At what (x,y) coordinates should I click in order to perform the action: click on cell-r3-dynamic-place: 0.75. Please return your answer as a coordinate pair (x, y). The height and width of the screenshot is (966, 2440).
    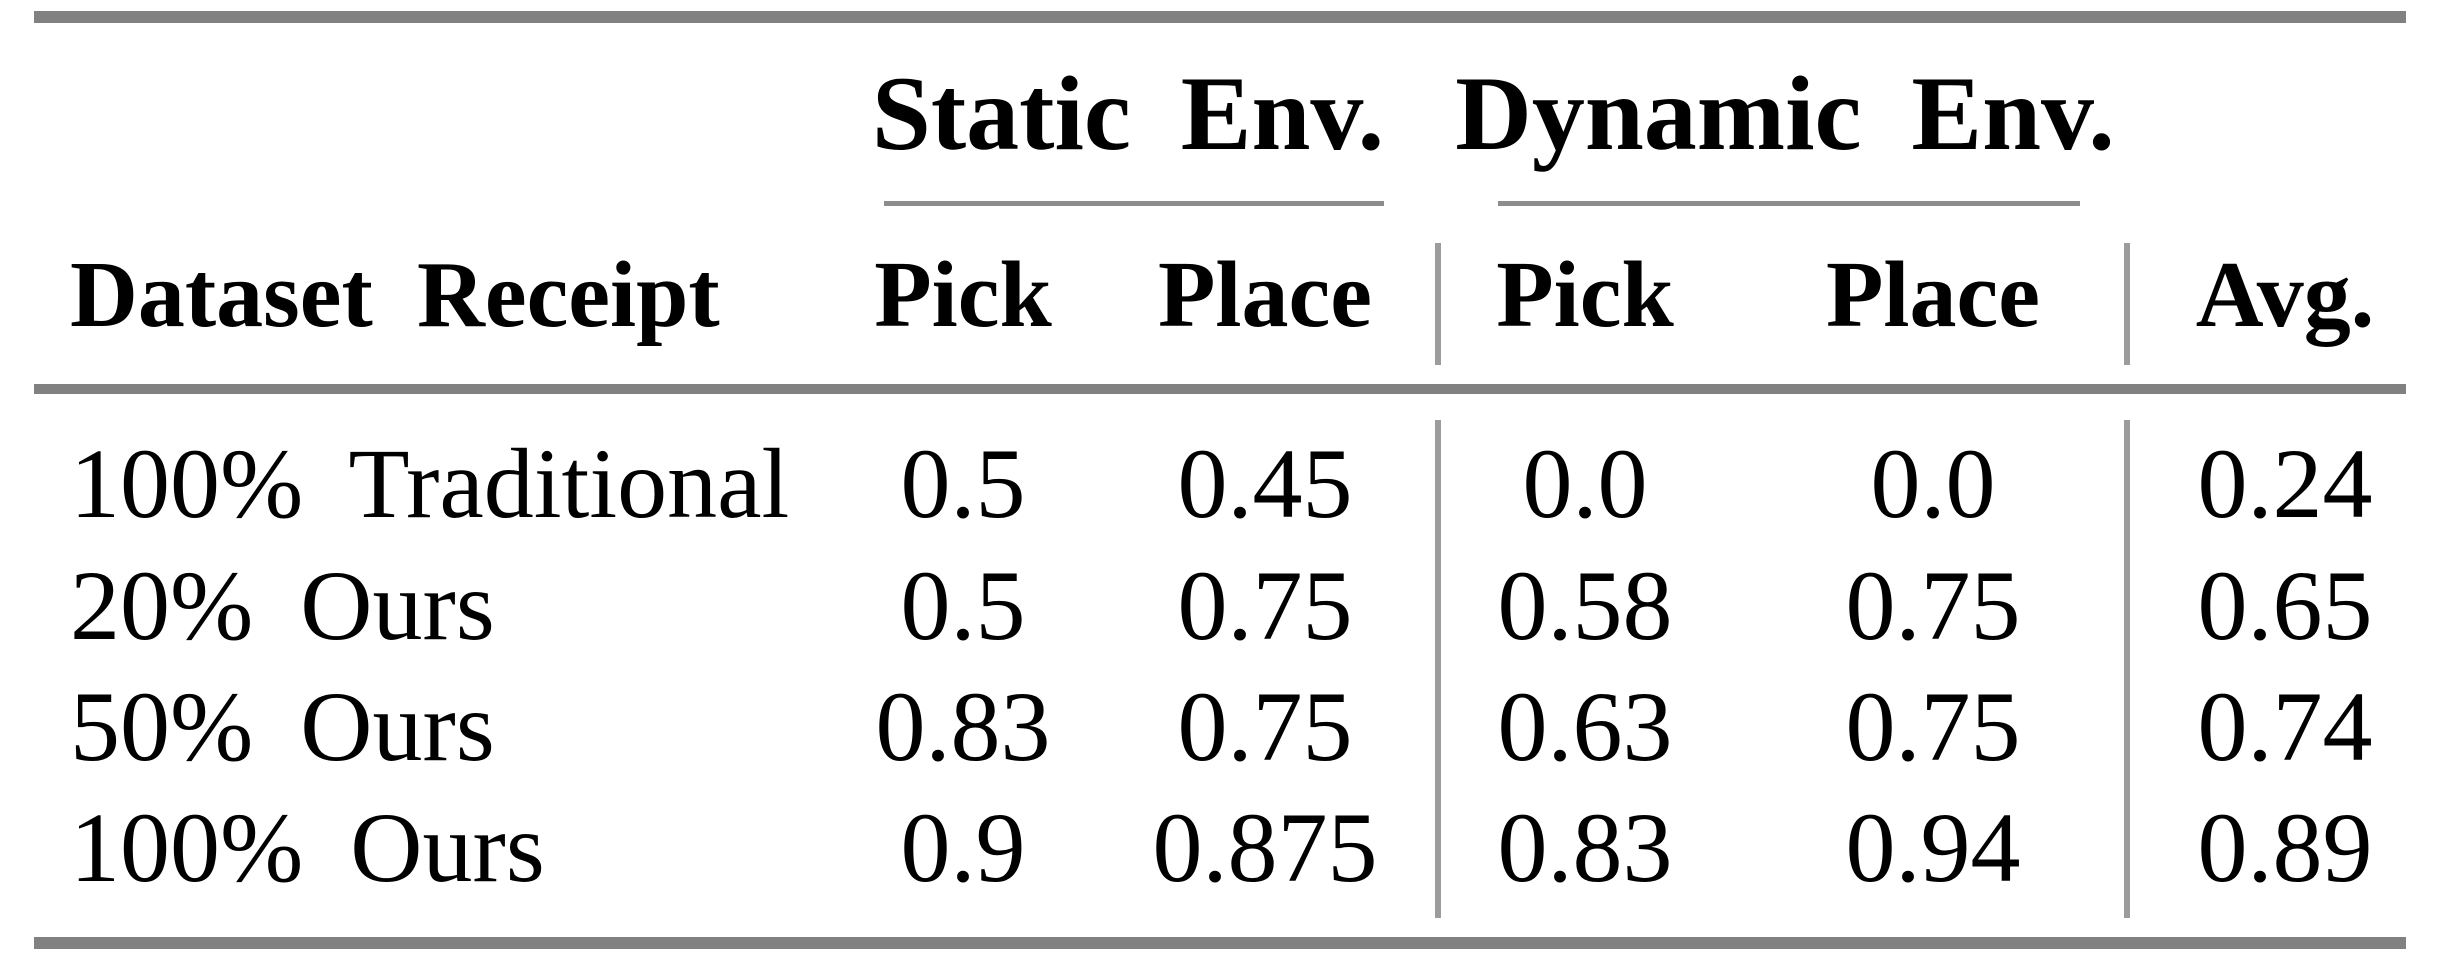
    Looking at the image, I should click on (1933, 726).